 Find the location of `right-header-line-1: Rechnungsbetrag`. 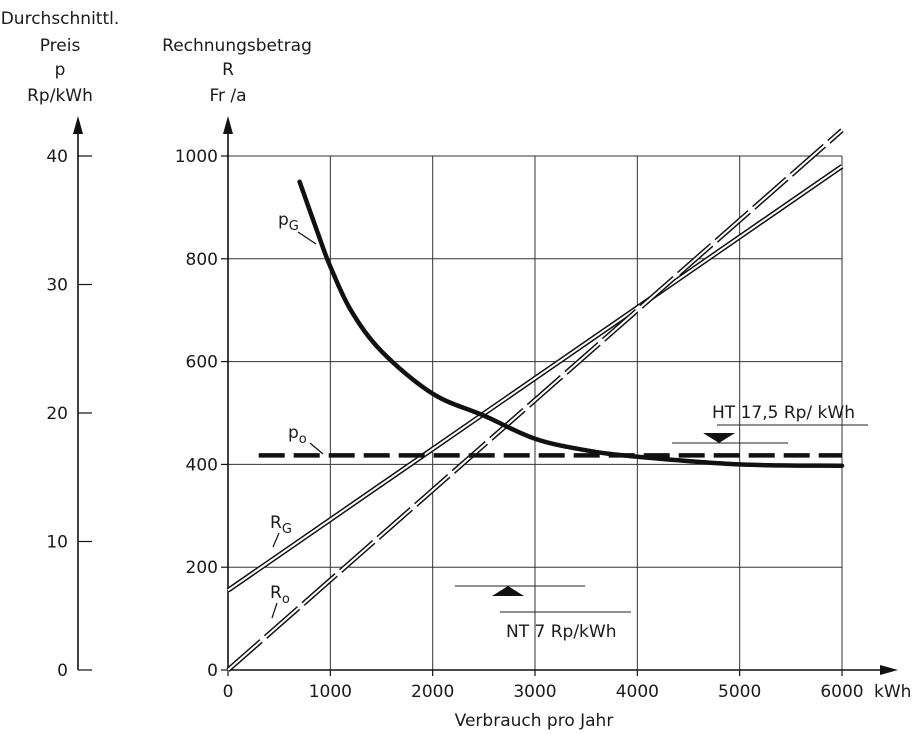

right-header-line-1: Rechnungsbetrag is located at coordinates (237, 46).